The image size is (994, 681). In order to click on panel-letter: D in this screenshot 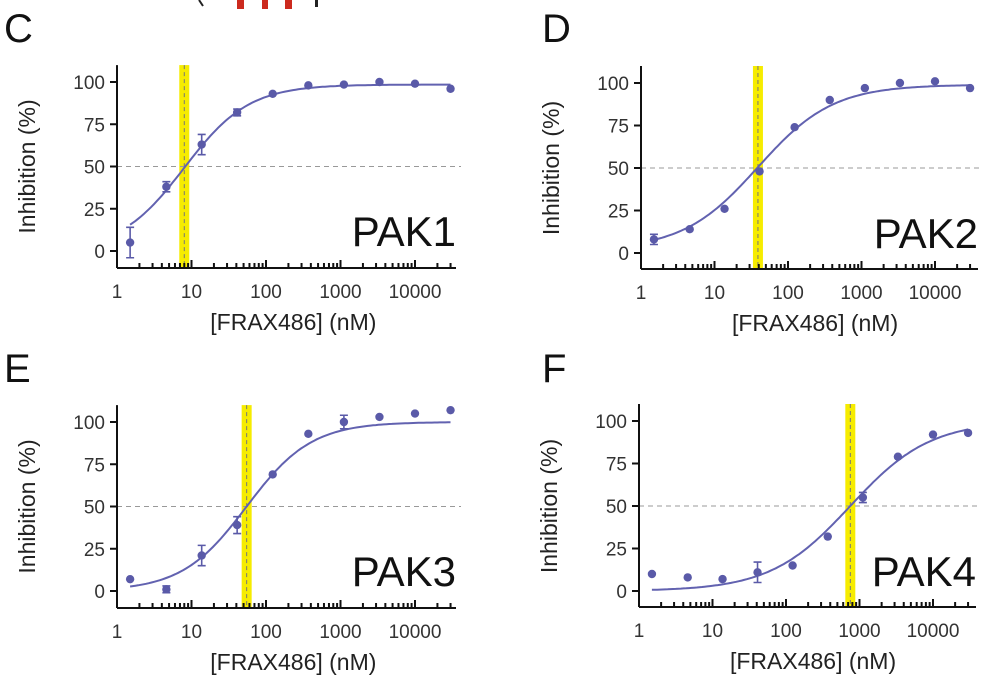, I will do `click(556, 29)`.